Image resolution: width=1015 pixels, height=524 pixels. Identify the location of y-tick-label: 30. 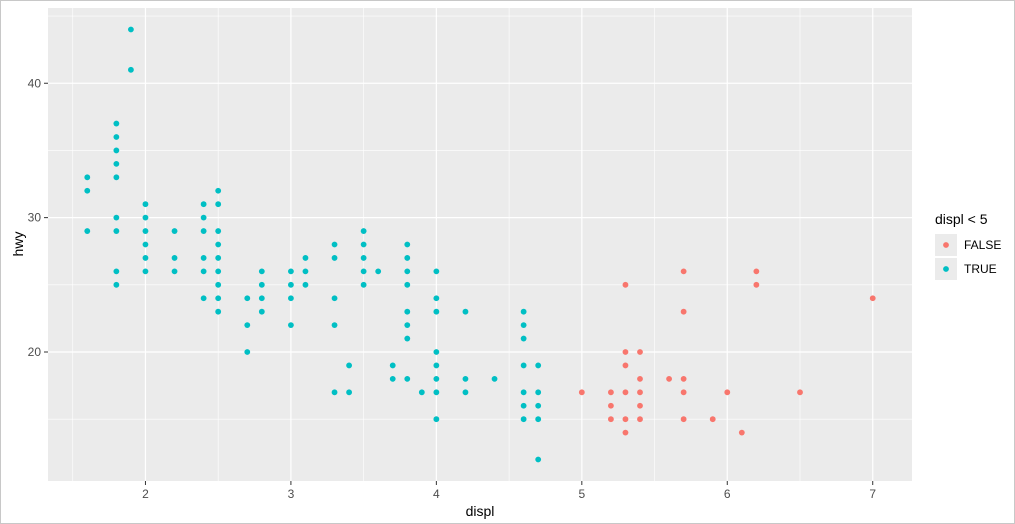
(35, 218).